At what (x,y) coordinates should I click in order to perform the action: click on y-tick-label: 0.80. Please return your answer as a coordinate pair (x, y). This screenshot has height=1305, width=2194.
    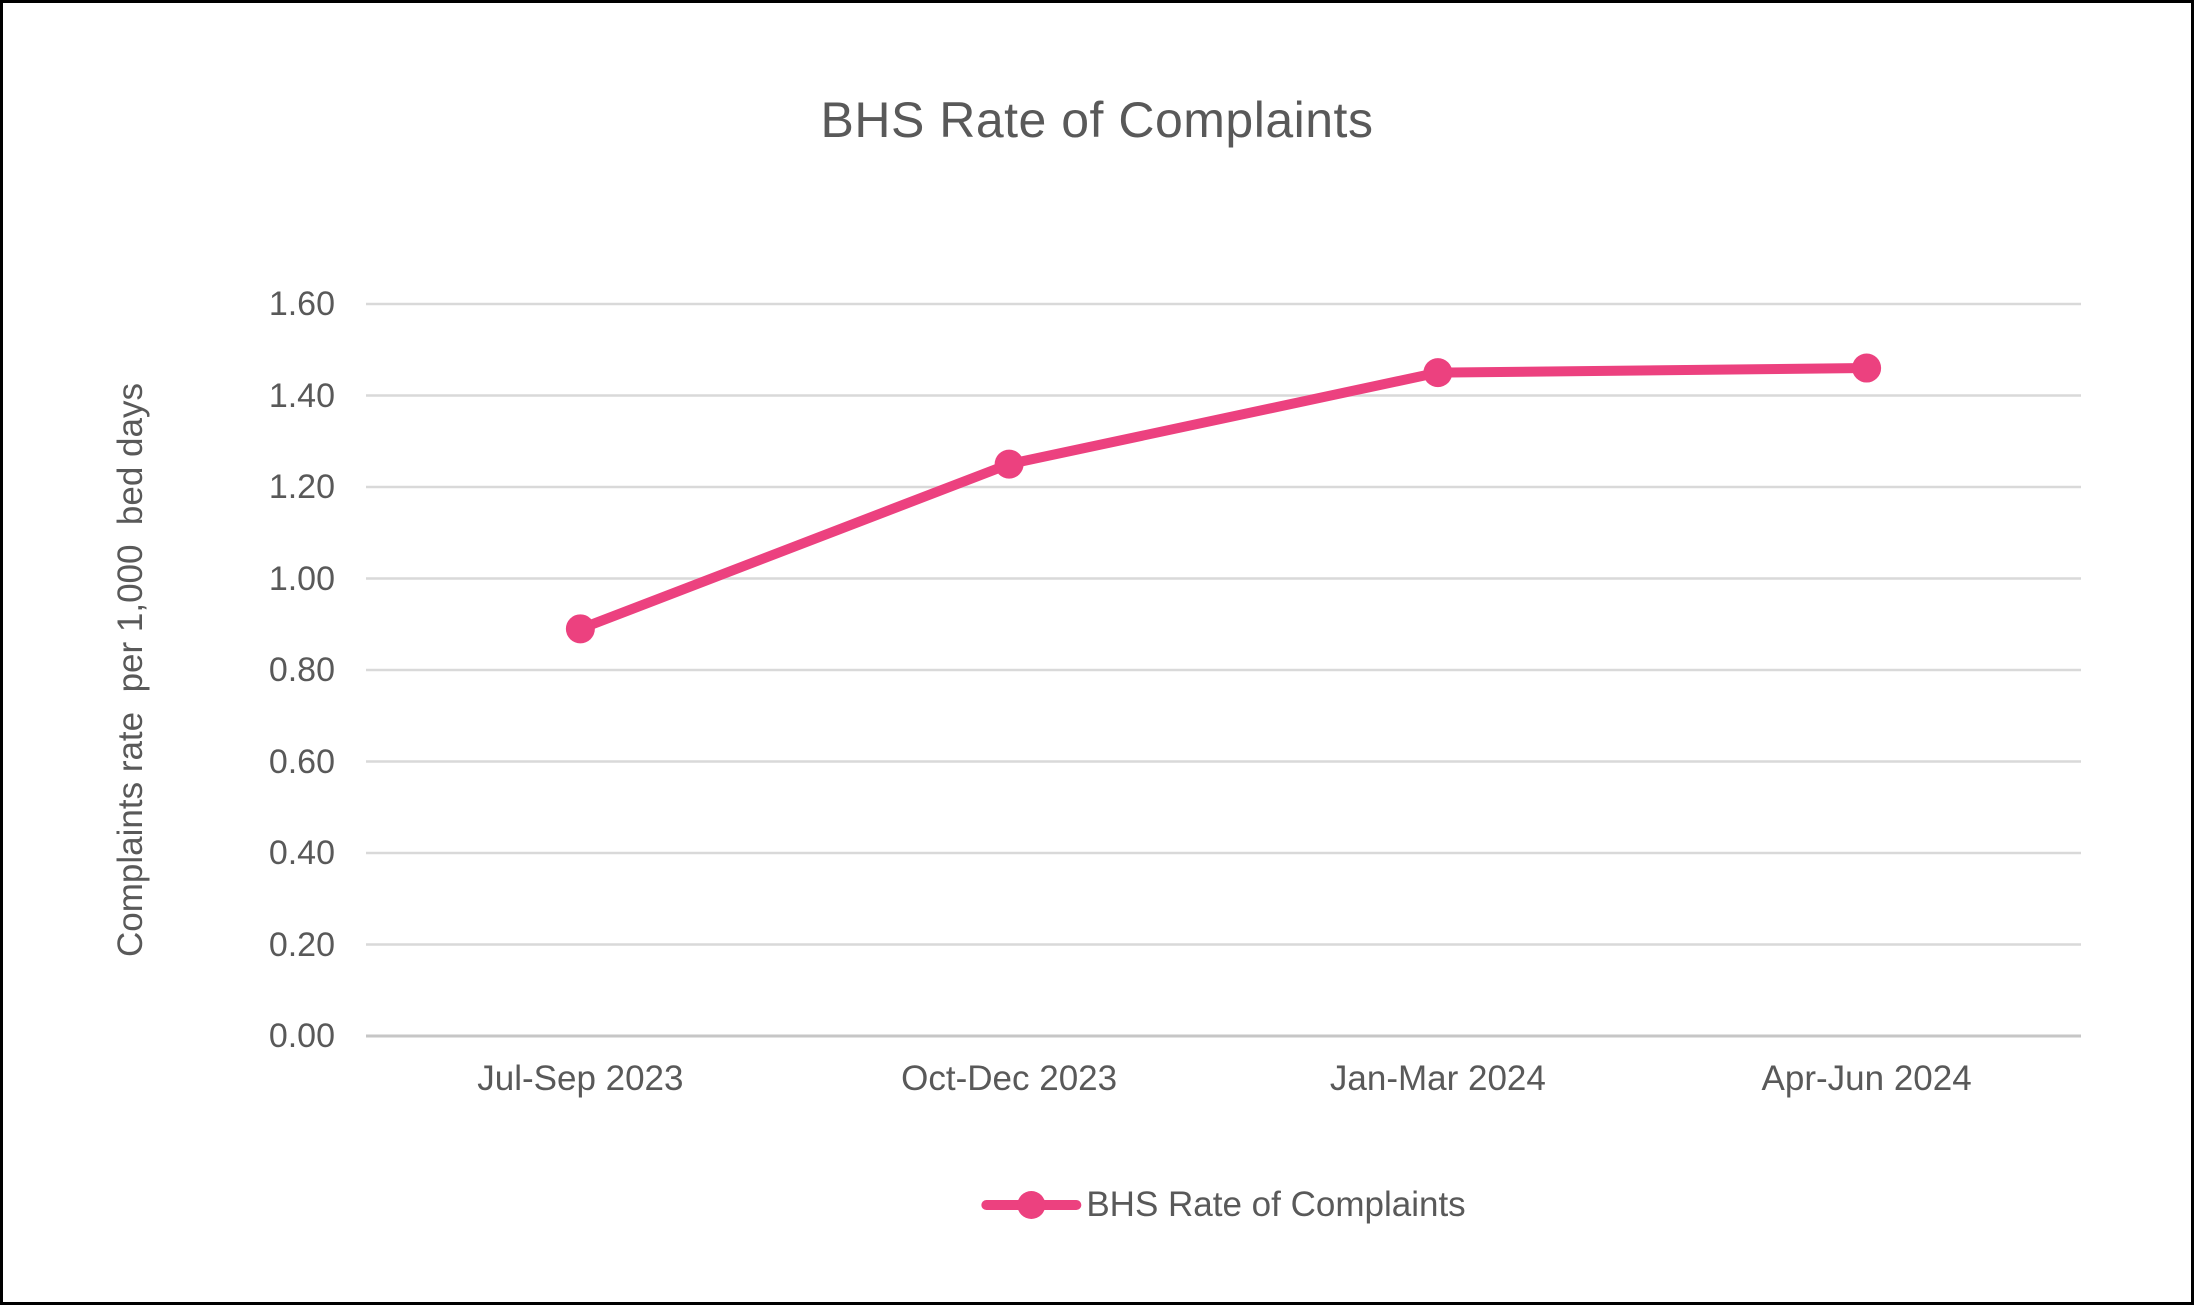
    Looking at the image, I should click on (301, 670).